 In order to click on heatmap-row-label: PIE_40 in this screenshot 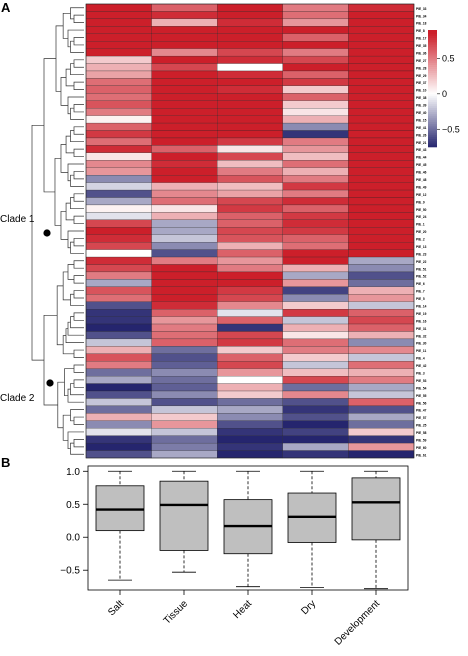, I will do `click(421, 113)`.